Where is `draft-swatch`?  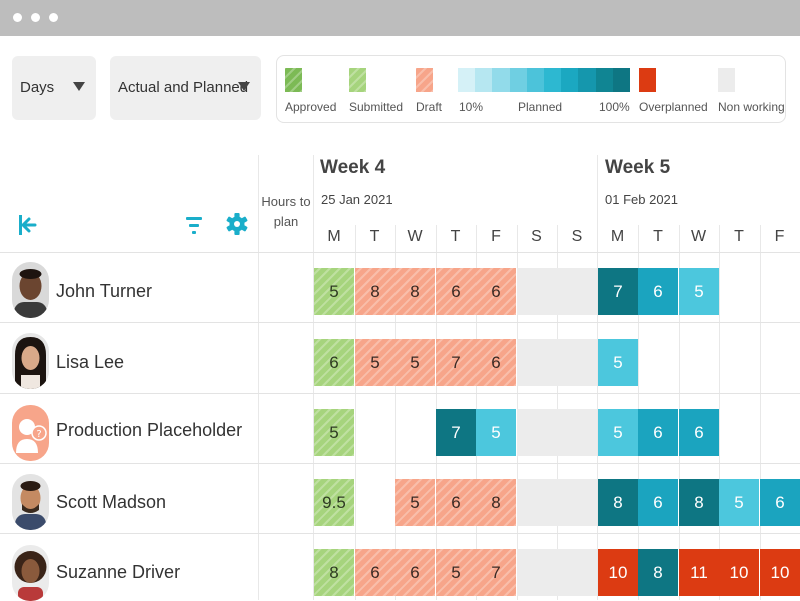 draft-swatch is located at coordinates (424, 80).